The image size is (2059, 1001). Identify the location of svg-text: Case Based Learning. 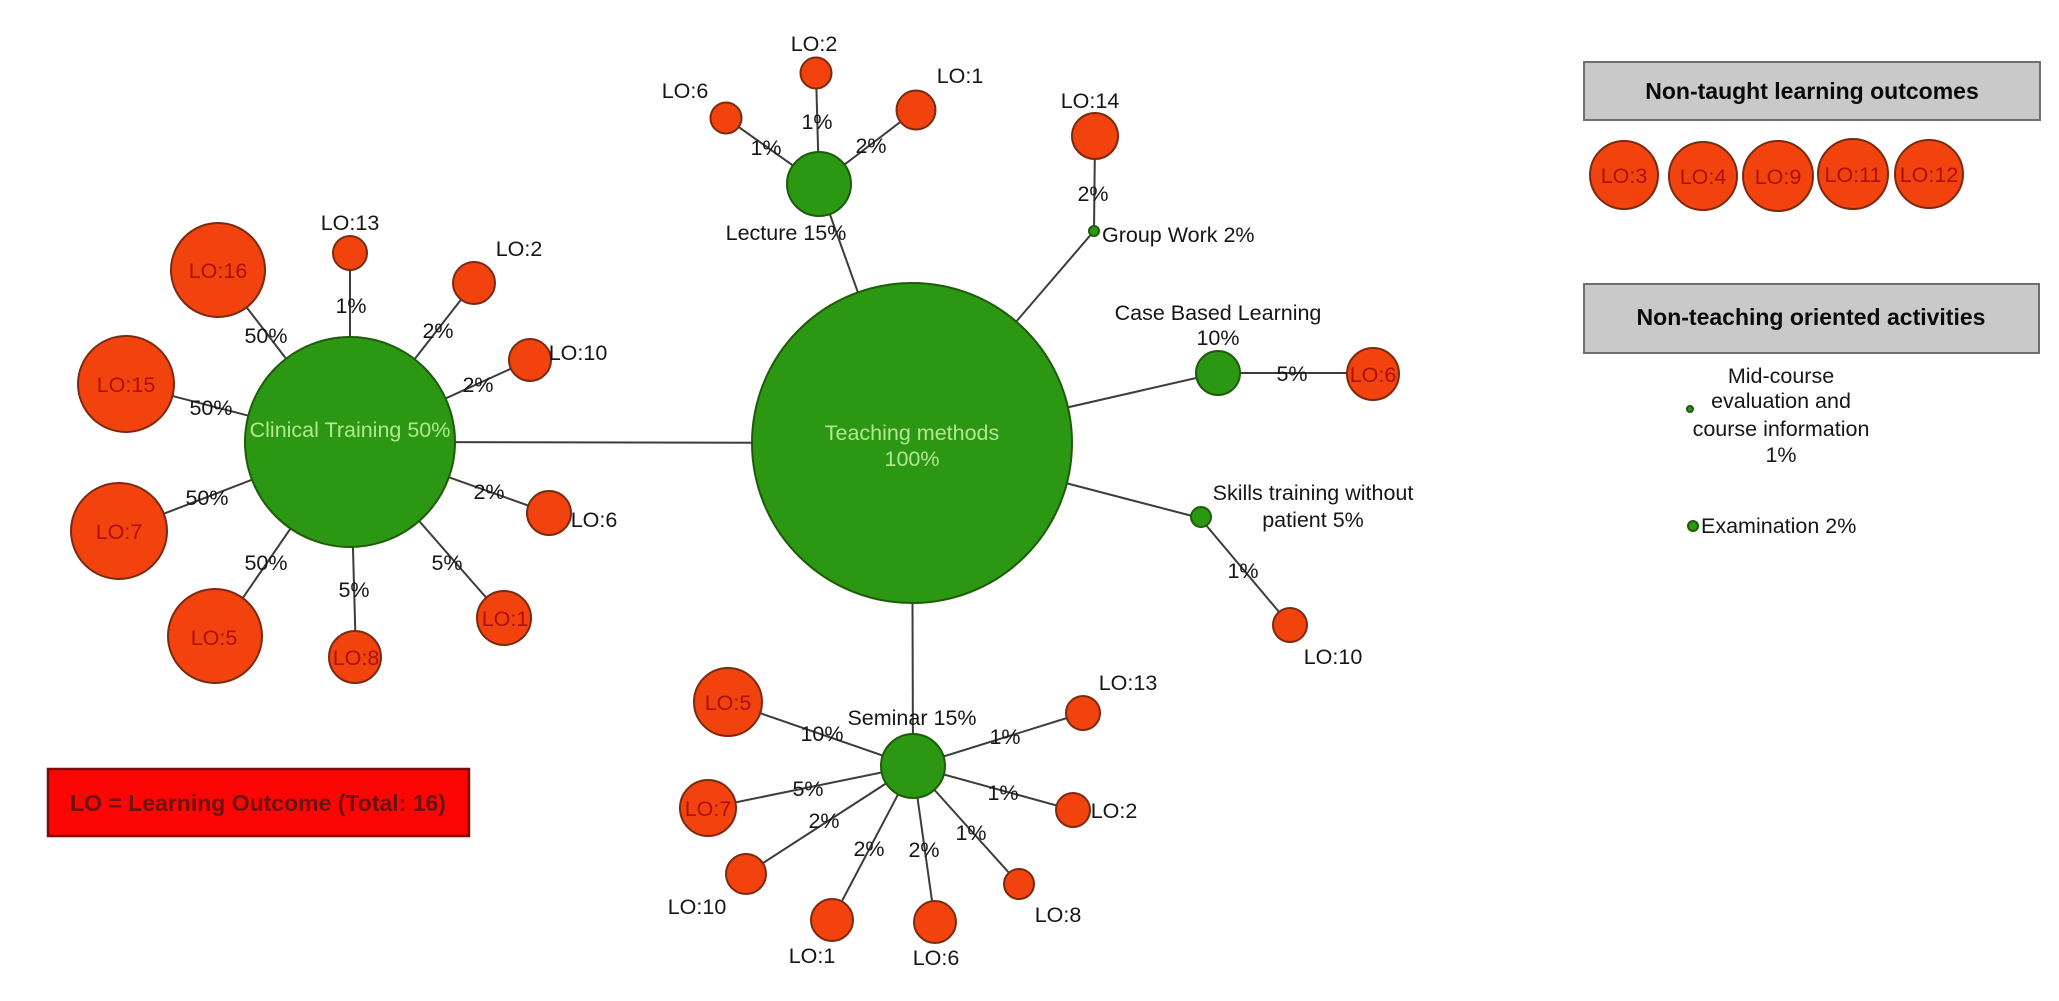
(1218, 313).